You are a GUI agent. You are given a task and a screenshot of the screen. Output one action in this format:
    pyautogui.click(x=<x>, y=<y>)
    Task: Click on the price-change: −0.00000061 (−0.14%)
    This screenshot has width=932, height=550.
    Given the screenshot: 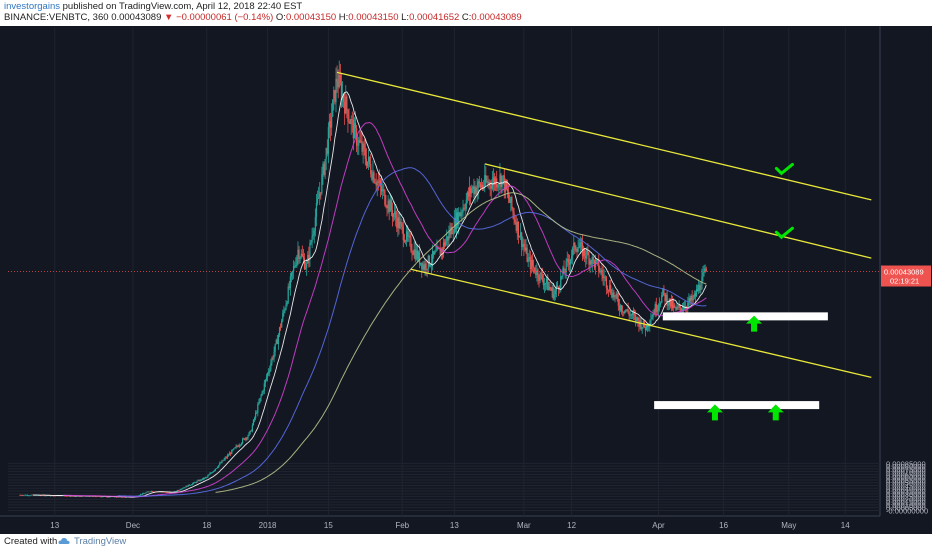 What is the action you would take?
    pyautogui.click(x=225, y=17)
    